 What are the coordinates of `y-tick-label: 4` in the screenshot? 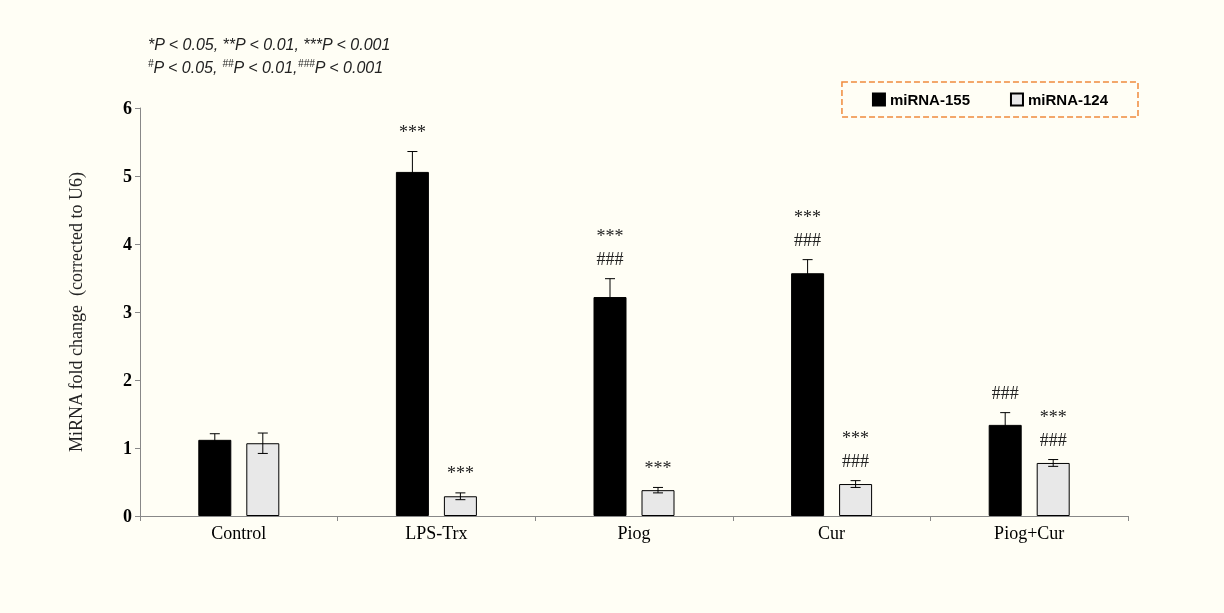 It's located at (127, 244).